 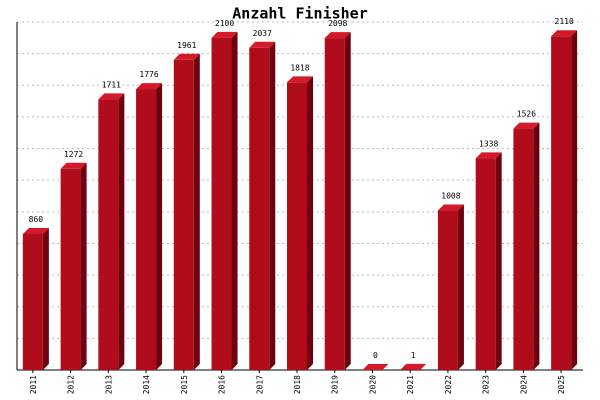 I want to click on x-tick-label: 2025, so click(x=561, y=384).